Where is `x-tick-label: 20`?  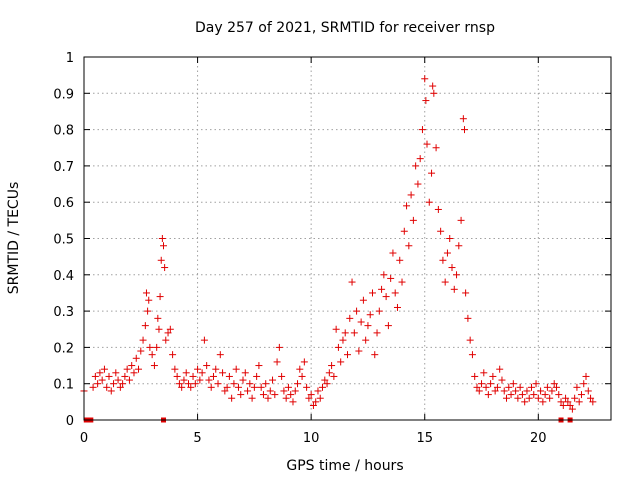
x-tick-label: 20 is located at coordinates (538, 438).